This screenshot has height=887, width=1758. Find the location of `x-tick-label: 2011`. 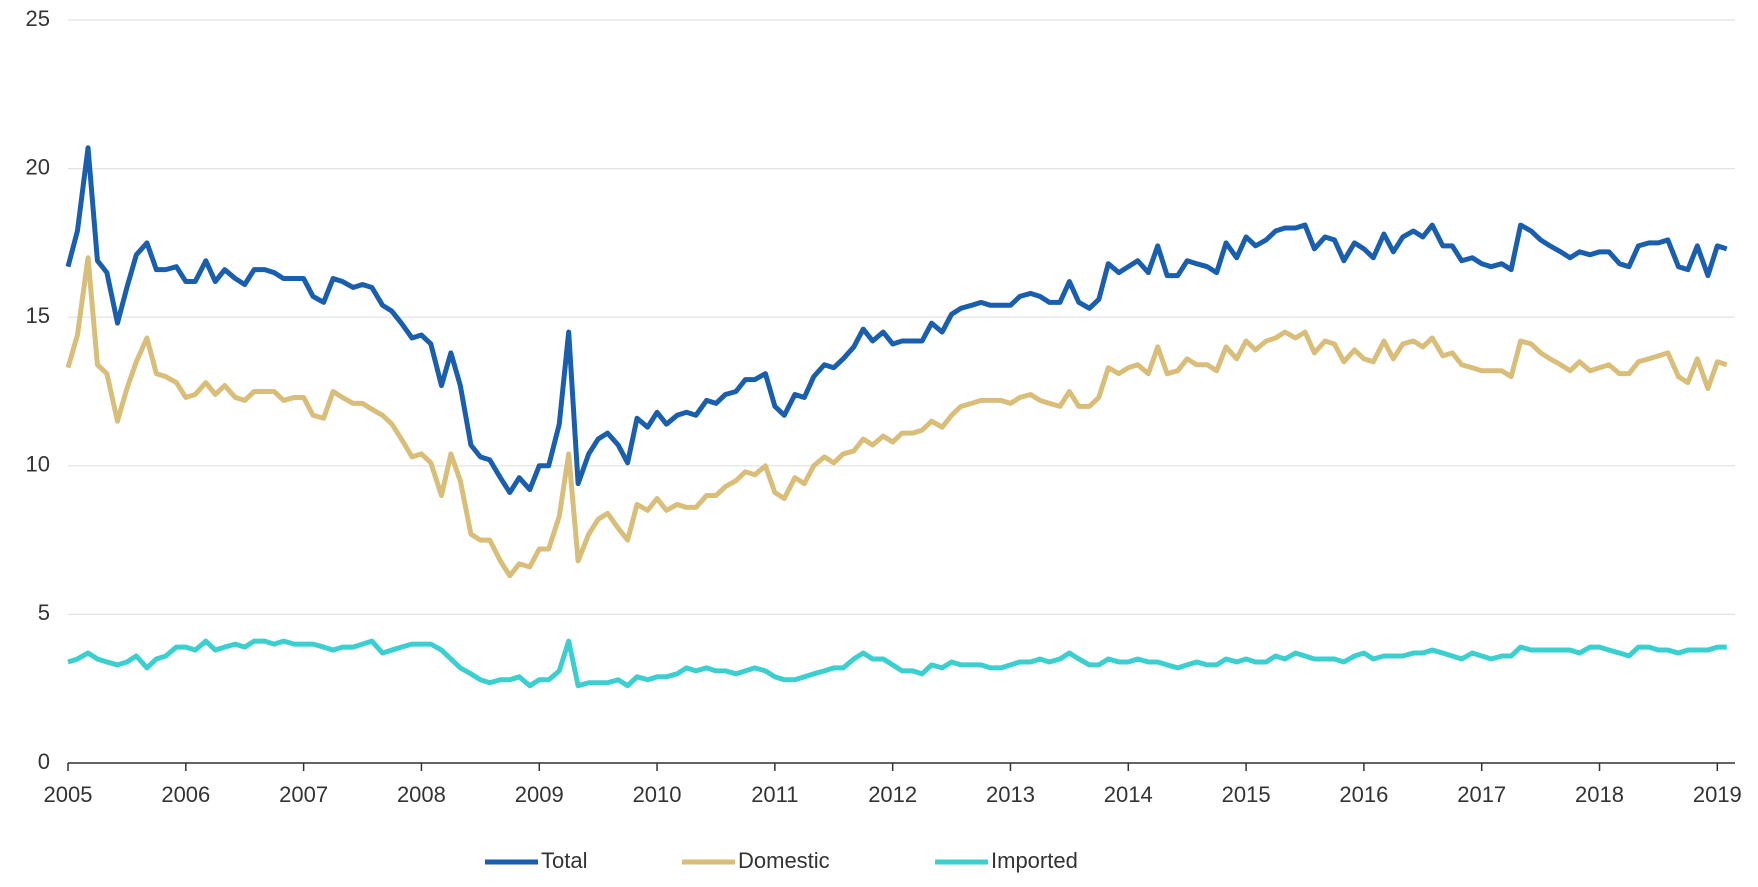

x-tick-label: 2011 is located at coordinates (774, 794).